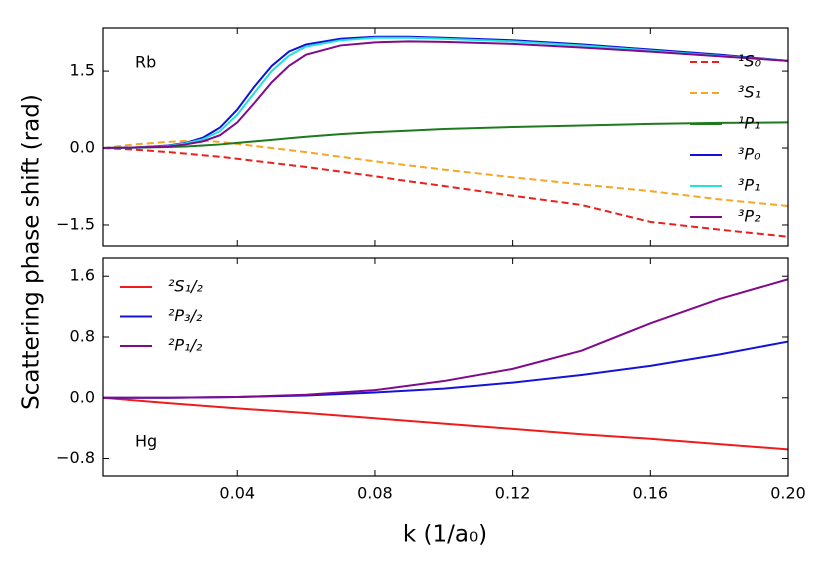 This screenshot has width=830, height=561. Describe the element at coordinates (185, 315) in the screenshot. I see `legend-label: ²P₃/₂` at that location.